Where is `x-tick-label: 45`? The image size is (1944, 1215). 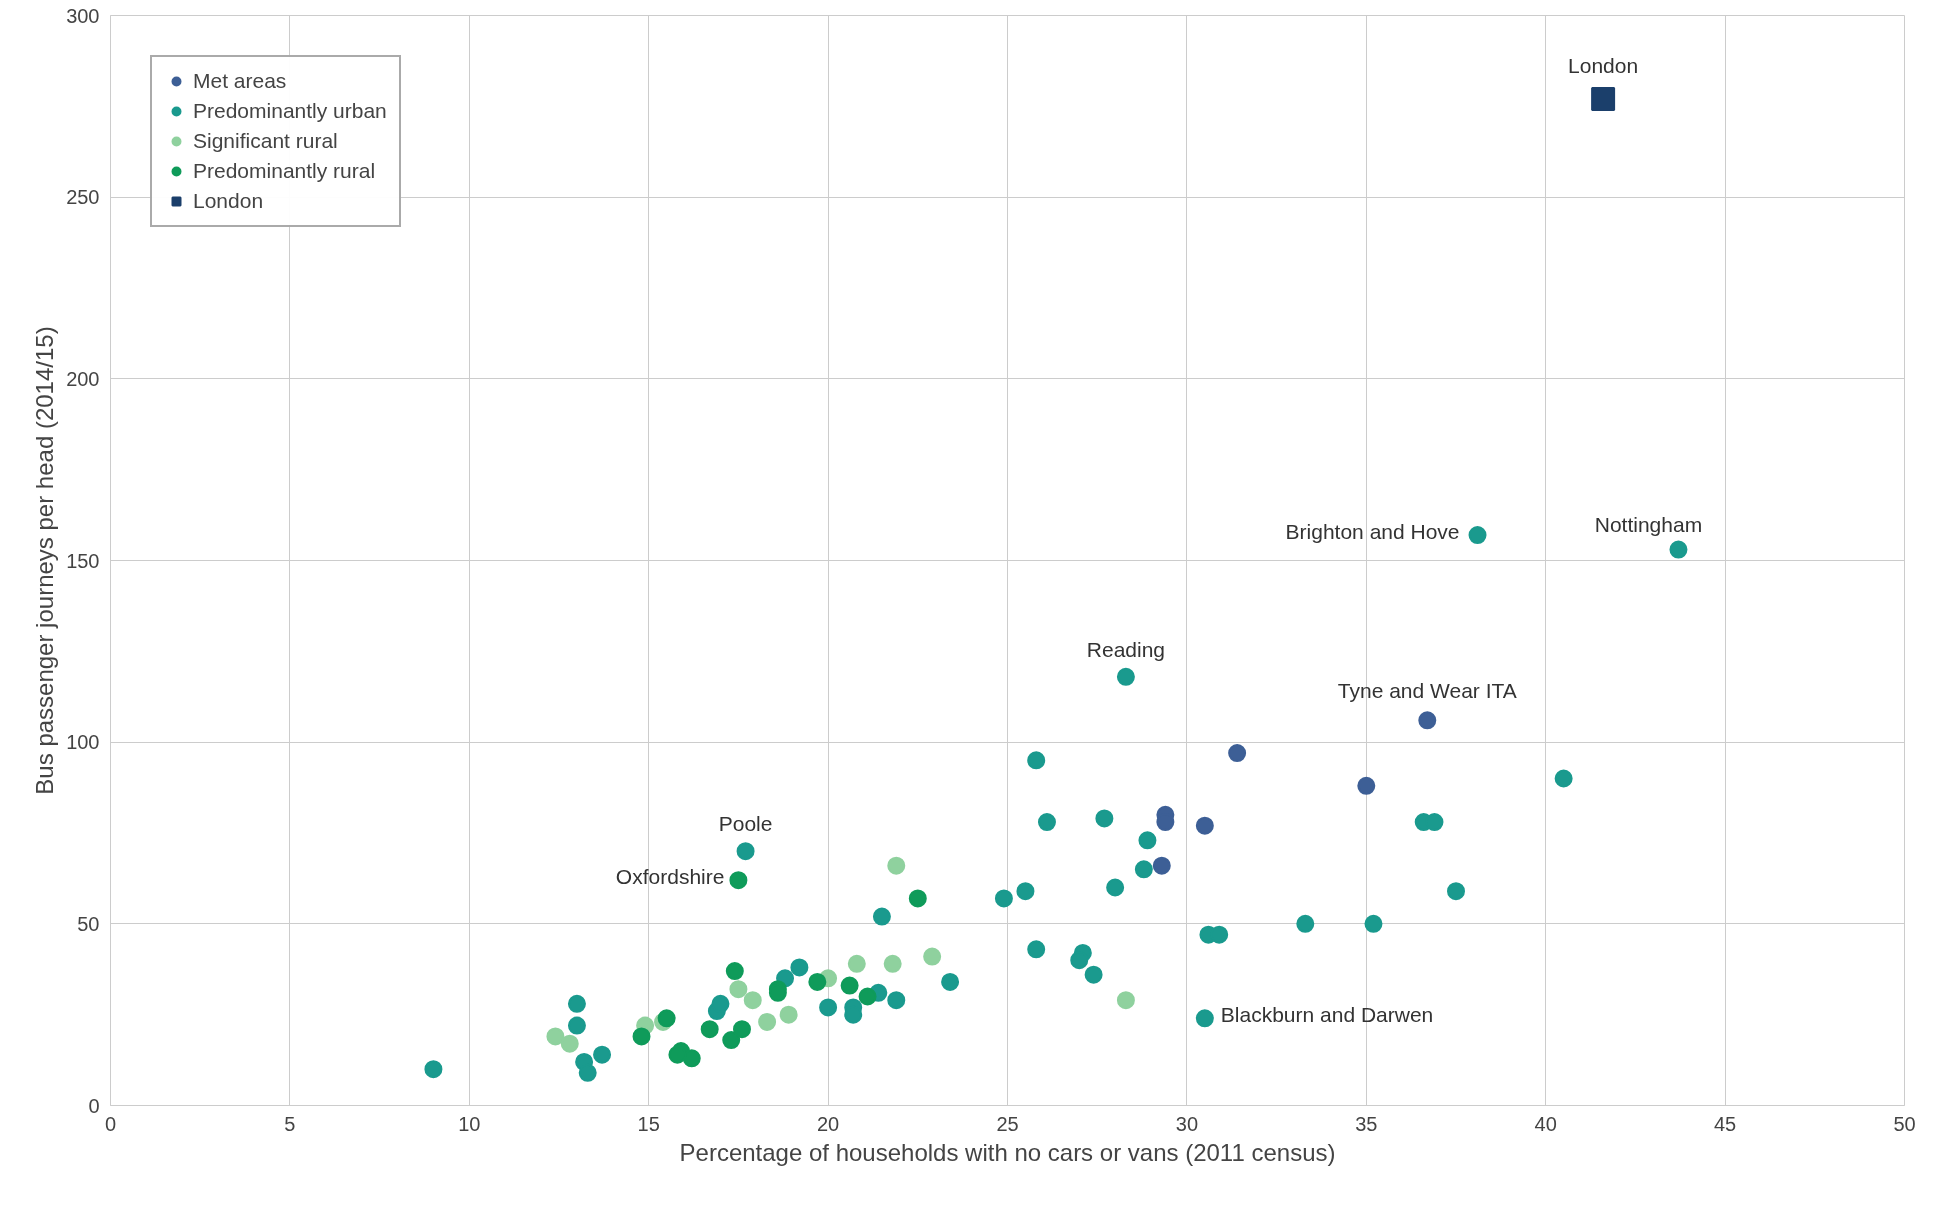 x-tick-label: 45 is located at coordinates (1725, 1123).